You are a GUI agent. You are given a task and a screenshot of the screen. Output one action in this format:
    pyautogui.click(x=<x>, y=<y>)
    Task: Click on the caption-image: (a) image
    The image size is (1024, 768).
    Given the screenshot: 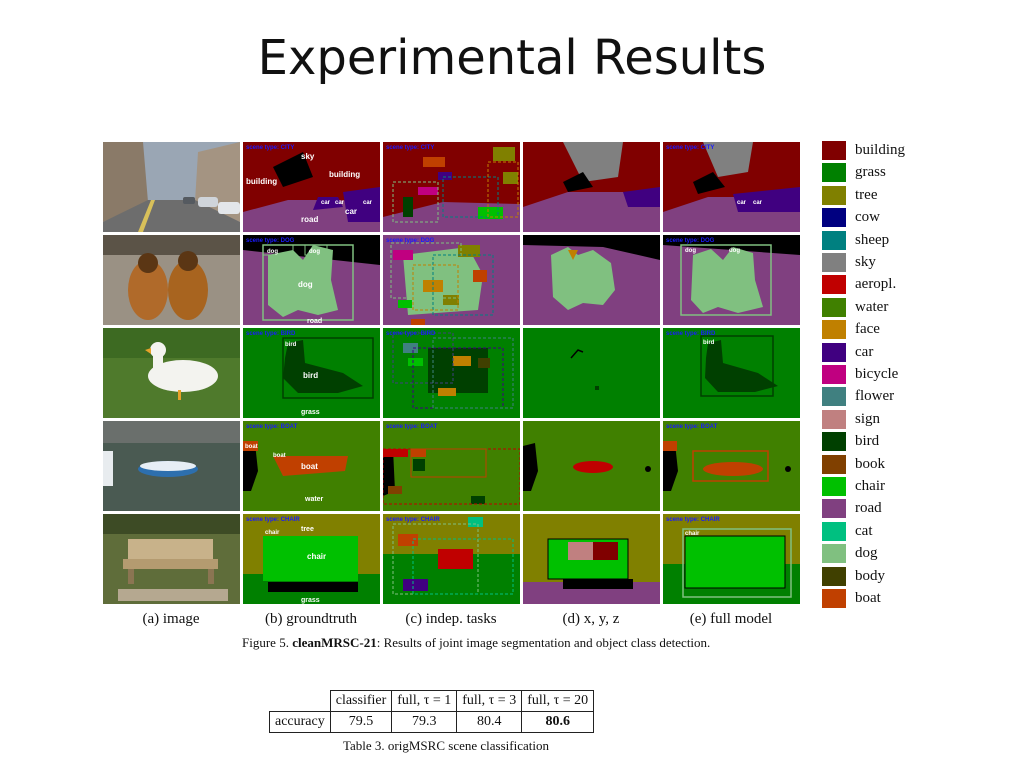 What is the action you would take?
    pyautogui.click(x=171, y=619)
    